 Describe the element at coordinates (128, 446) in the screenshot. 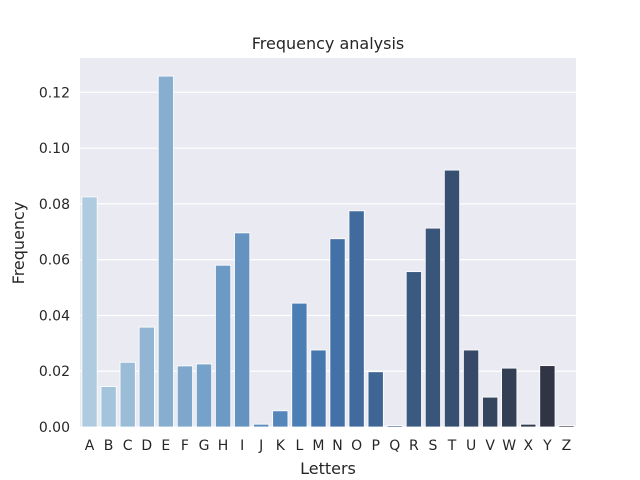

I see `x-tick-label: C` at that location.